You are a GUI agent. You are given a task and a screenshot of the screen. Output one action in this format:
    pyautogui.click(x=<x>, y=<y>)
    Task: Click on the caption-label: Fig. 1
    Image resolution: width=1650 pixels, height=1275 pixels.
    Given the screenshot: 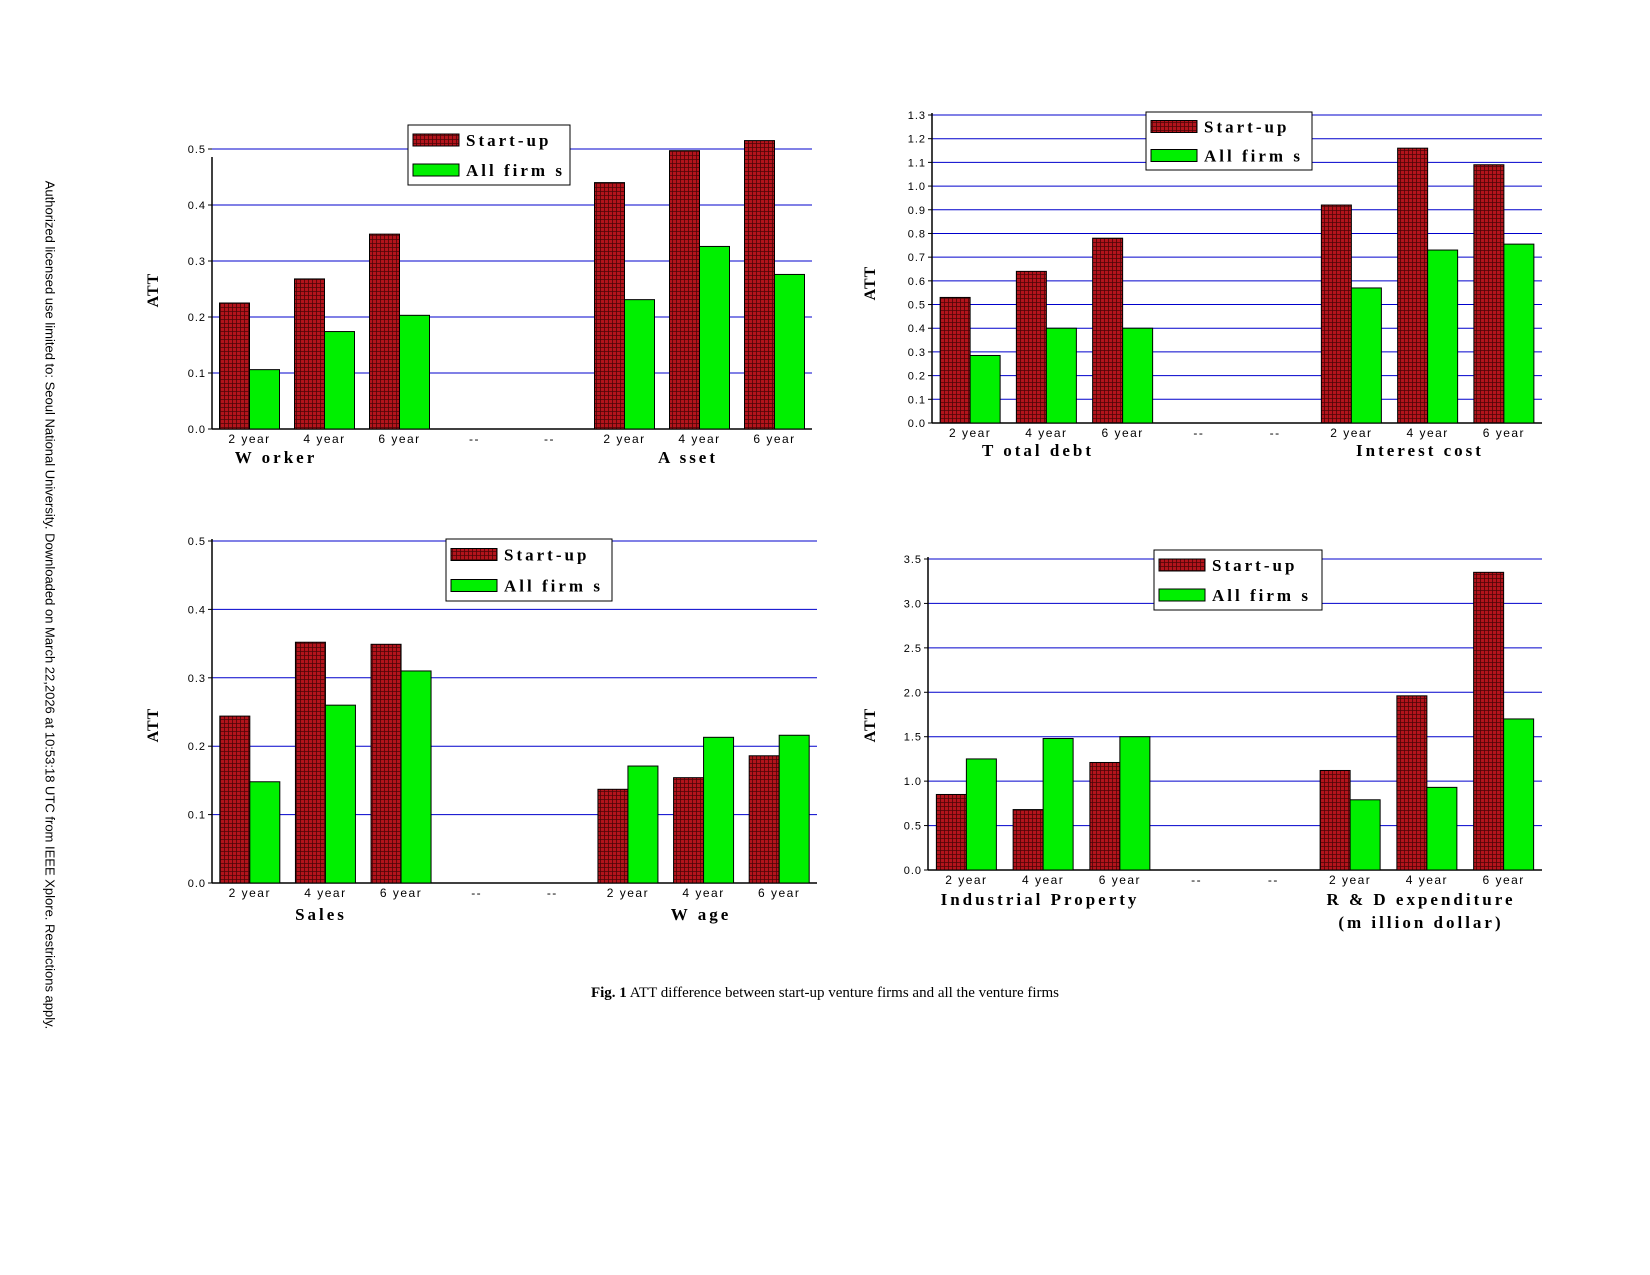 What is the action you would take?
    pyautogui.click(x=608, y=993)
    